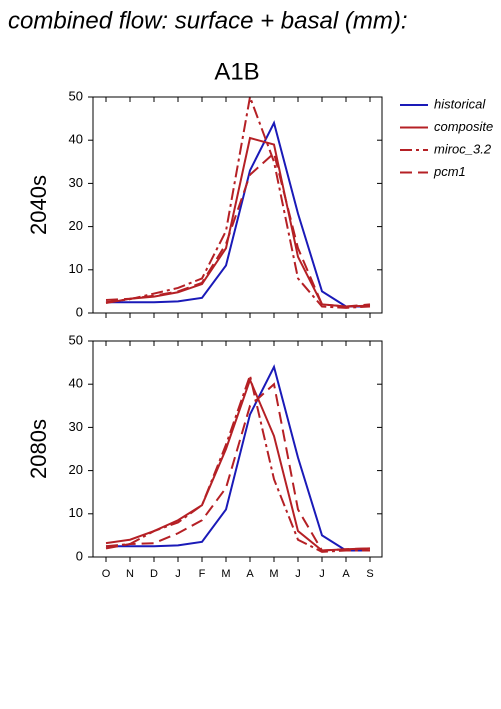  I want to click on x-tick-label: S, so click(369, 574).